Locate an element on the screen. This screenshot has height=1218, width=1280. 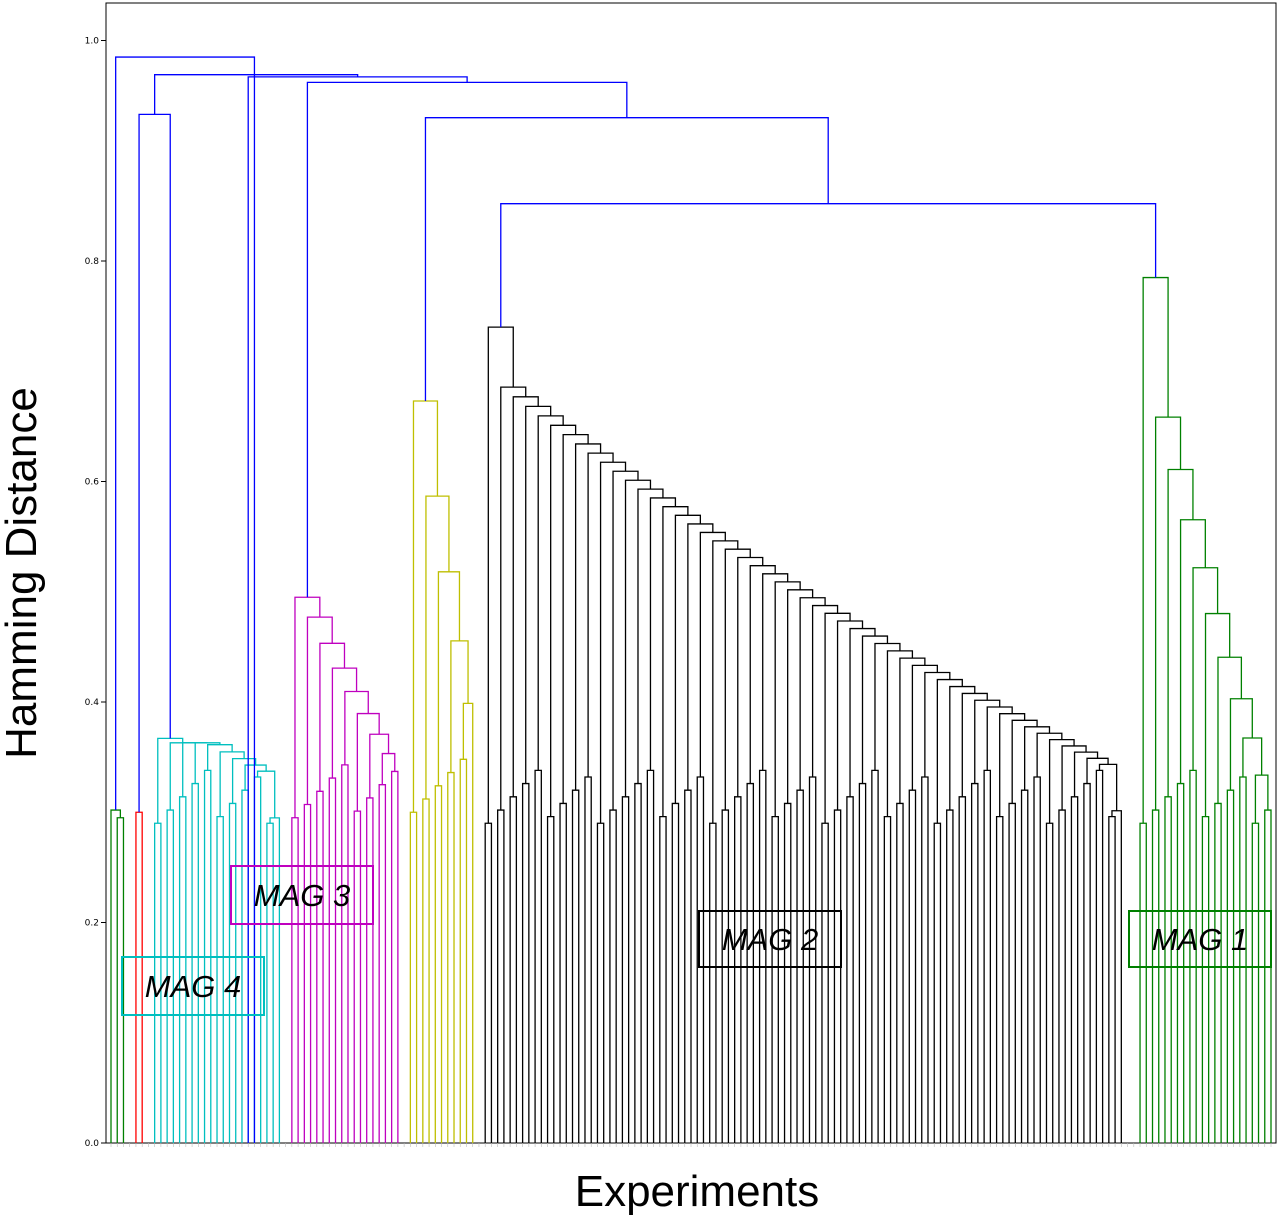
y-tick-label: 1.0 is located at coordinates (92, 42).